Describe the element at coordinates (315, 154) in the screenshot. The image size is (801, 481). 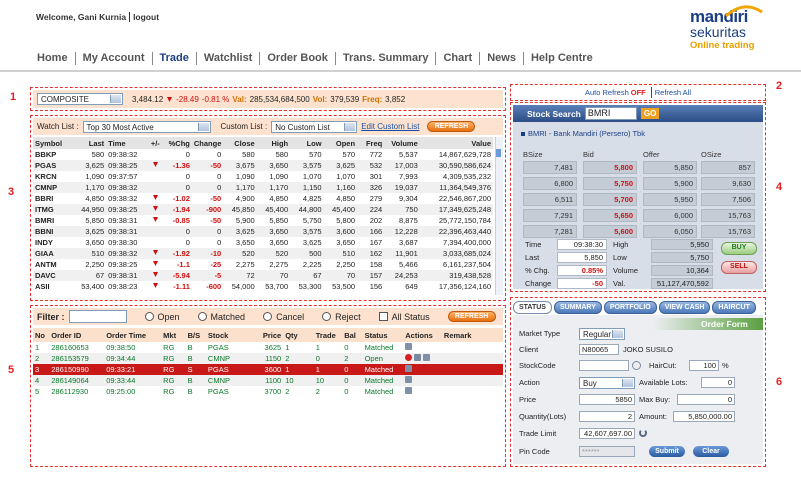
I see `value-cell: 570` at that location.